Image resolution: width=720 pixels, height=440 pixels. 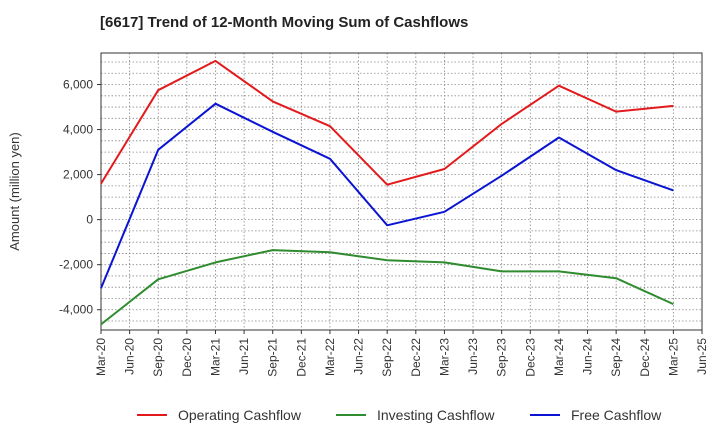 I want to click on x-tick-label: Sep-21, so click(x=273, y=357).